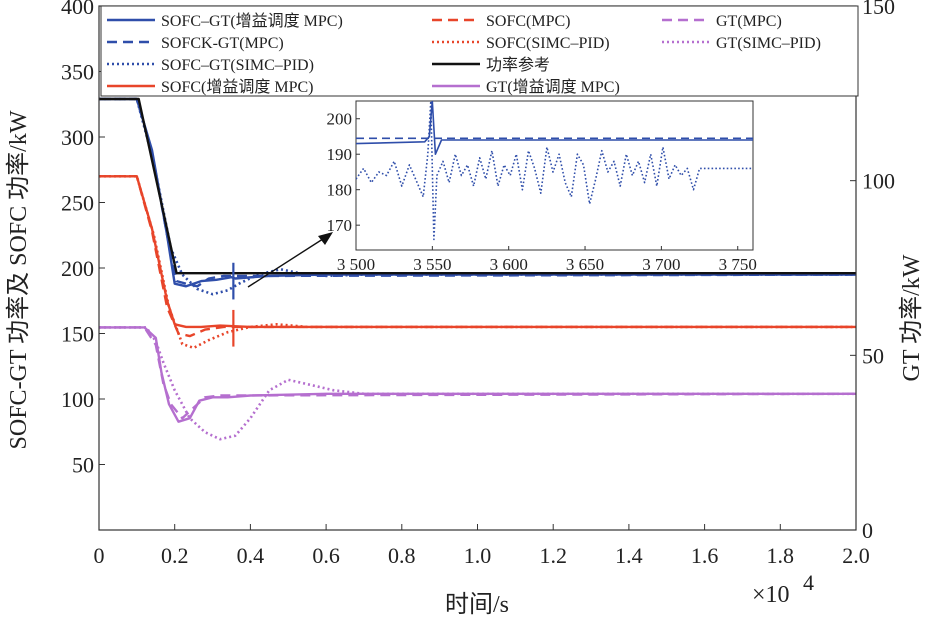 This screenshot has width=945, height=620. Describe the element at coordinates (808, 582) in the screenshot. I see `x-multiplier-exponent: 4` at that location.